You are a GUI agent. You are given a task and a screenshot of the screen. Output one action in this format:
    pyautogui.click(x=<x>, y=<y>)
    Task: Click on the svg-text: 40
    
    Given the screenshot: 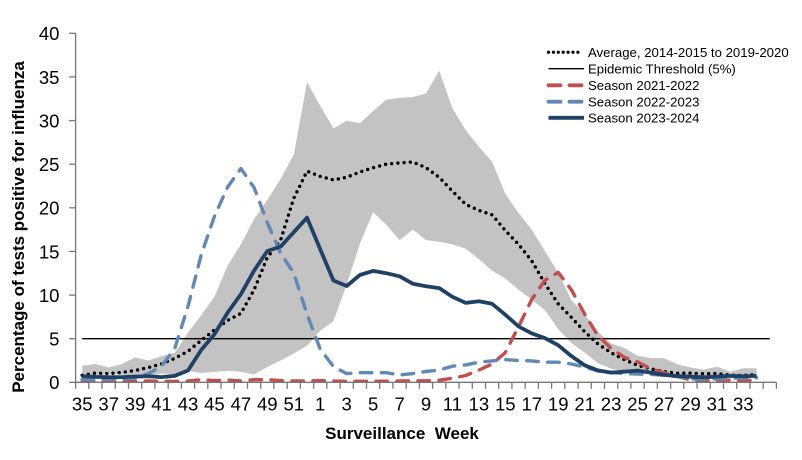 What is the action you would take?
    pyautogui.click(x=49, y=33)
    